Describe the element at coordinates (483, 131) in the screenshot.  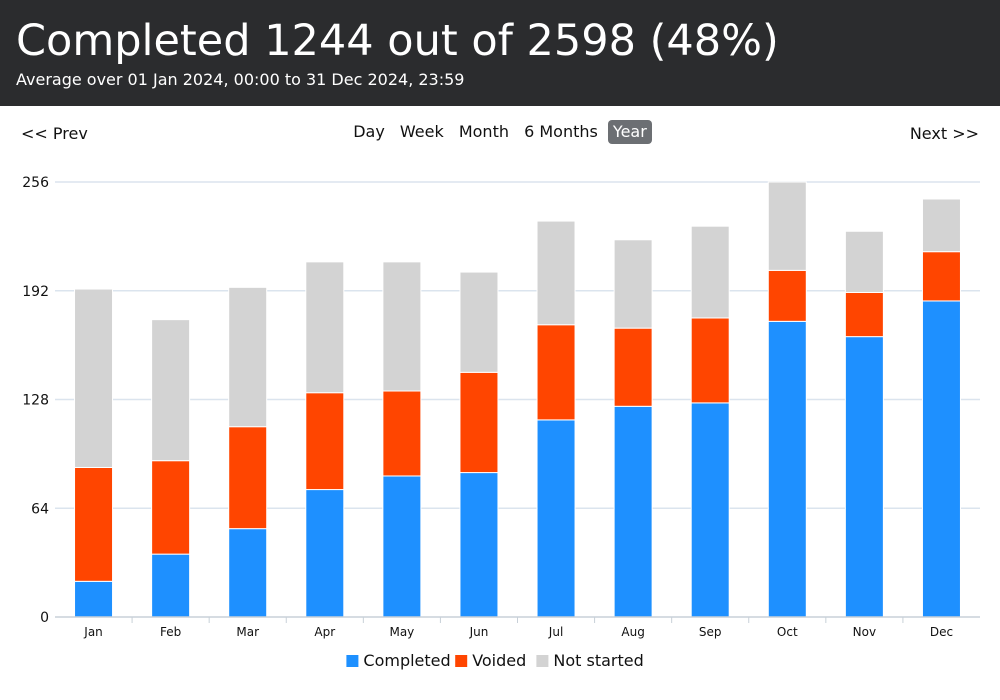
I see `period-month-button: Month` at that location.